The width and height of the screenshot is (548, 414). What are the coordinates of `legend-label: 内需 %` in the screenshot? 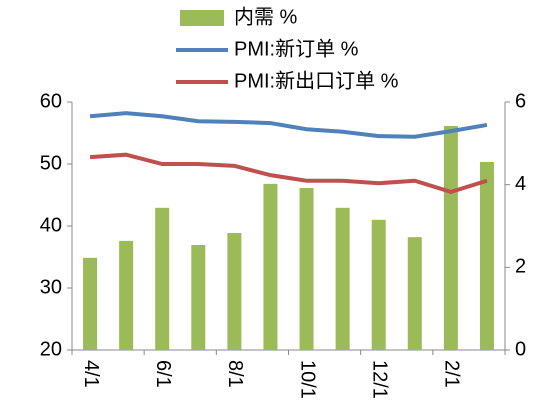 It's located at (266, 16).